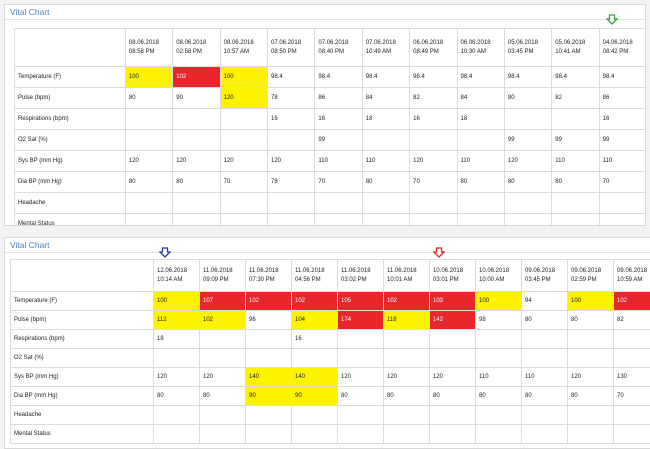 The width and height of the screenshot is (650, 449). Describe the element at coordinates (452, 275) in the screenshot. I see `column-header: 10.06.2018 03:01 PM` at that location.